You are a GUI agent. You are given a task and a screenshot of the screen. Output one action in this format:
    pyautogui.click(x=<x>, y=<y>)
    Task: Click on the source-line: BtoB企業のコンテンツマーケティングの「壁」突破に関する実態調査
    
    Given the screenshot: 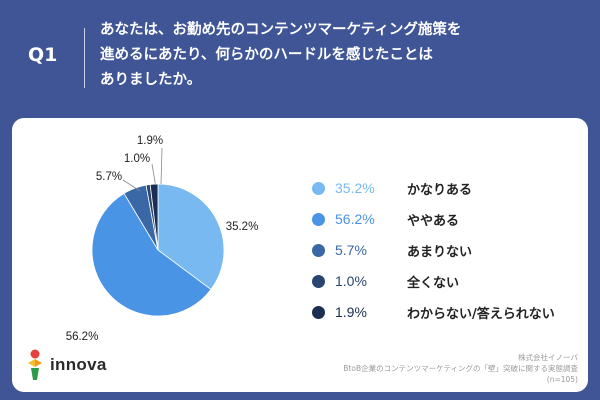 What is the action you would take?
    pyautogui.click(x=460, y=368)
    